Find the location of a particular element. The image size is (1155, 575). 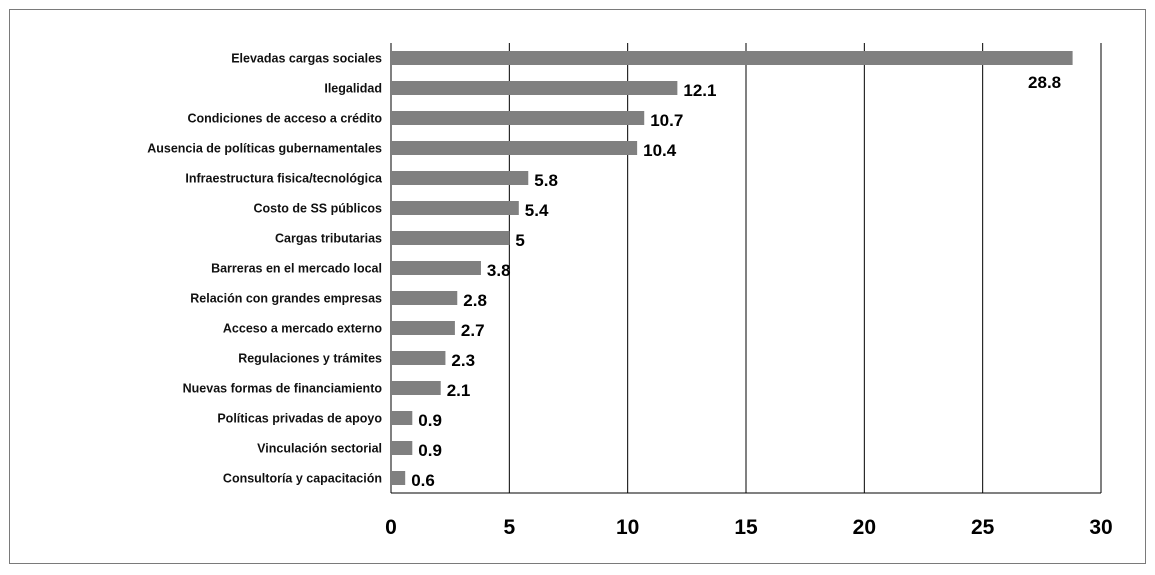

value-label: 0.6 is located at coordinates (423, 480).